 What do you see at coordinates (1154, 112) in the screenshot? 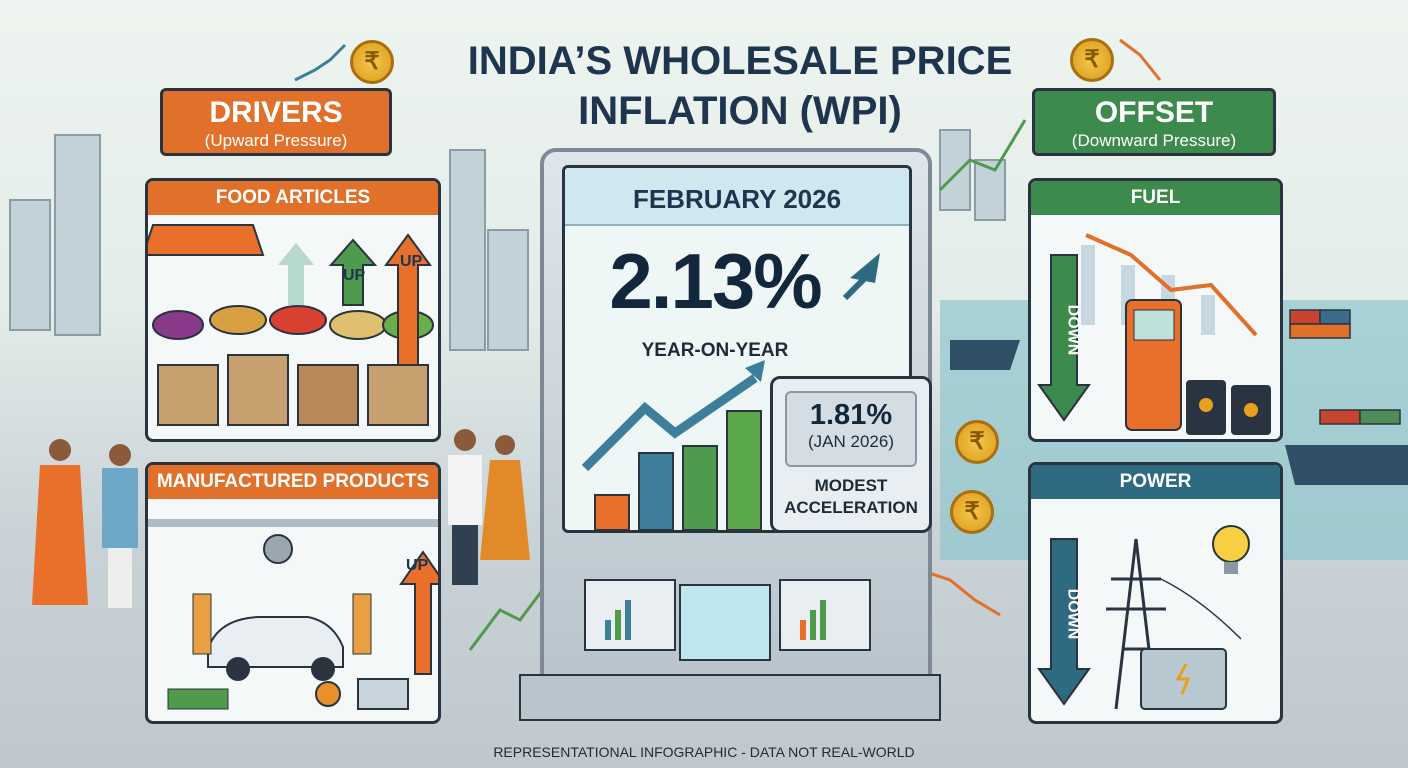
I see `offset-title: OFFSET` at bounding box center [1154, 112].